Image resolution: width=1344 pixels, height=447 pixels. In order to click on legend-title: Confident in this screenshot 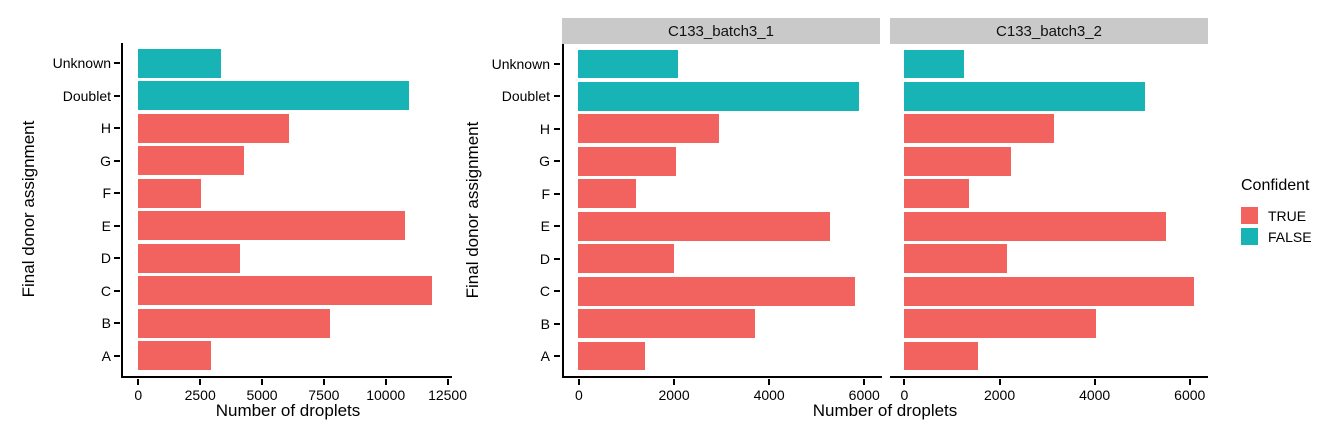, I will do `click(1275, 185)`.